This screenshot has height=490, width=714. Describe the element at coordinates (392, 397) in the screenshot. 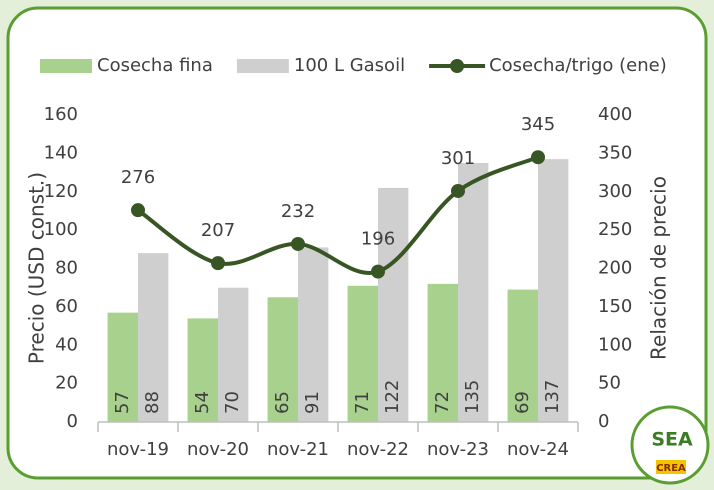

I see `bar-value-label: 122` at that location.